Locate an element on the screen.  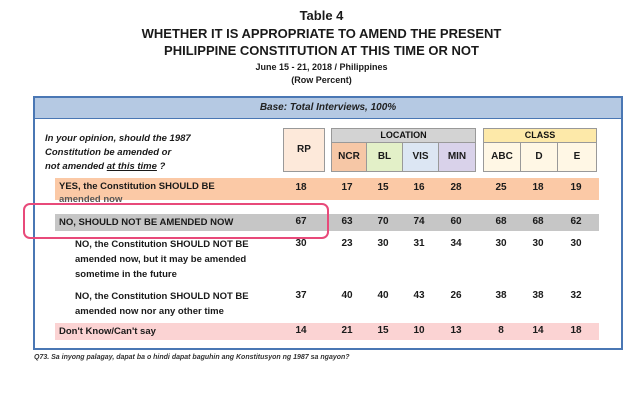
cell-min: 13 is located at coordinates (456, 330).